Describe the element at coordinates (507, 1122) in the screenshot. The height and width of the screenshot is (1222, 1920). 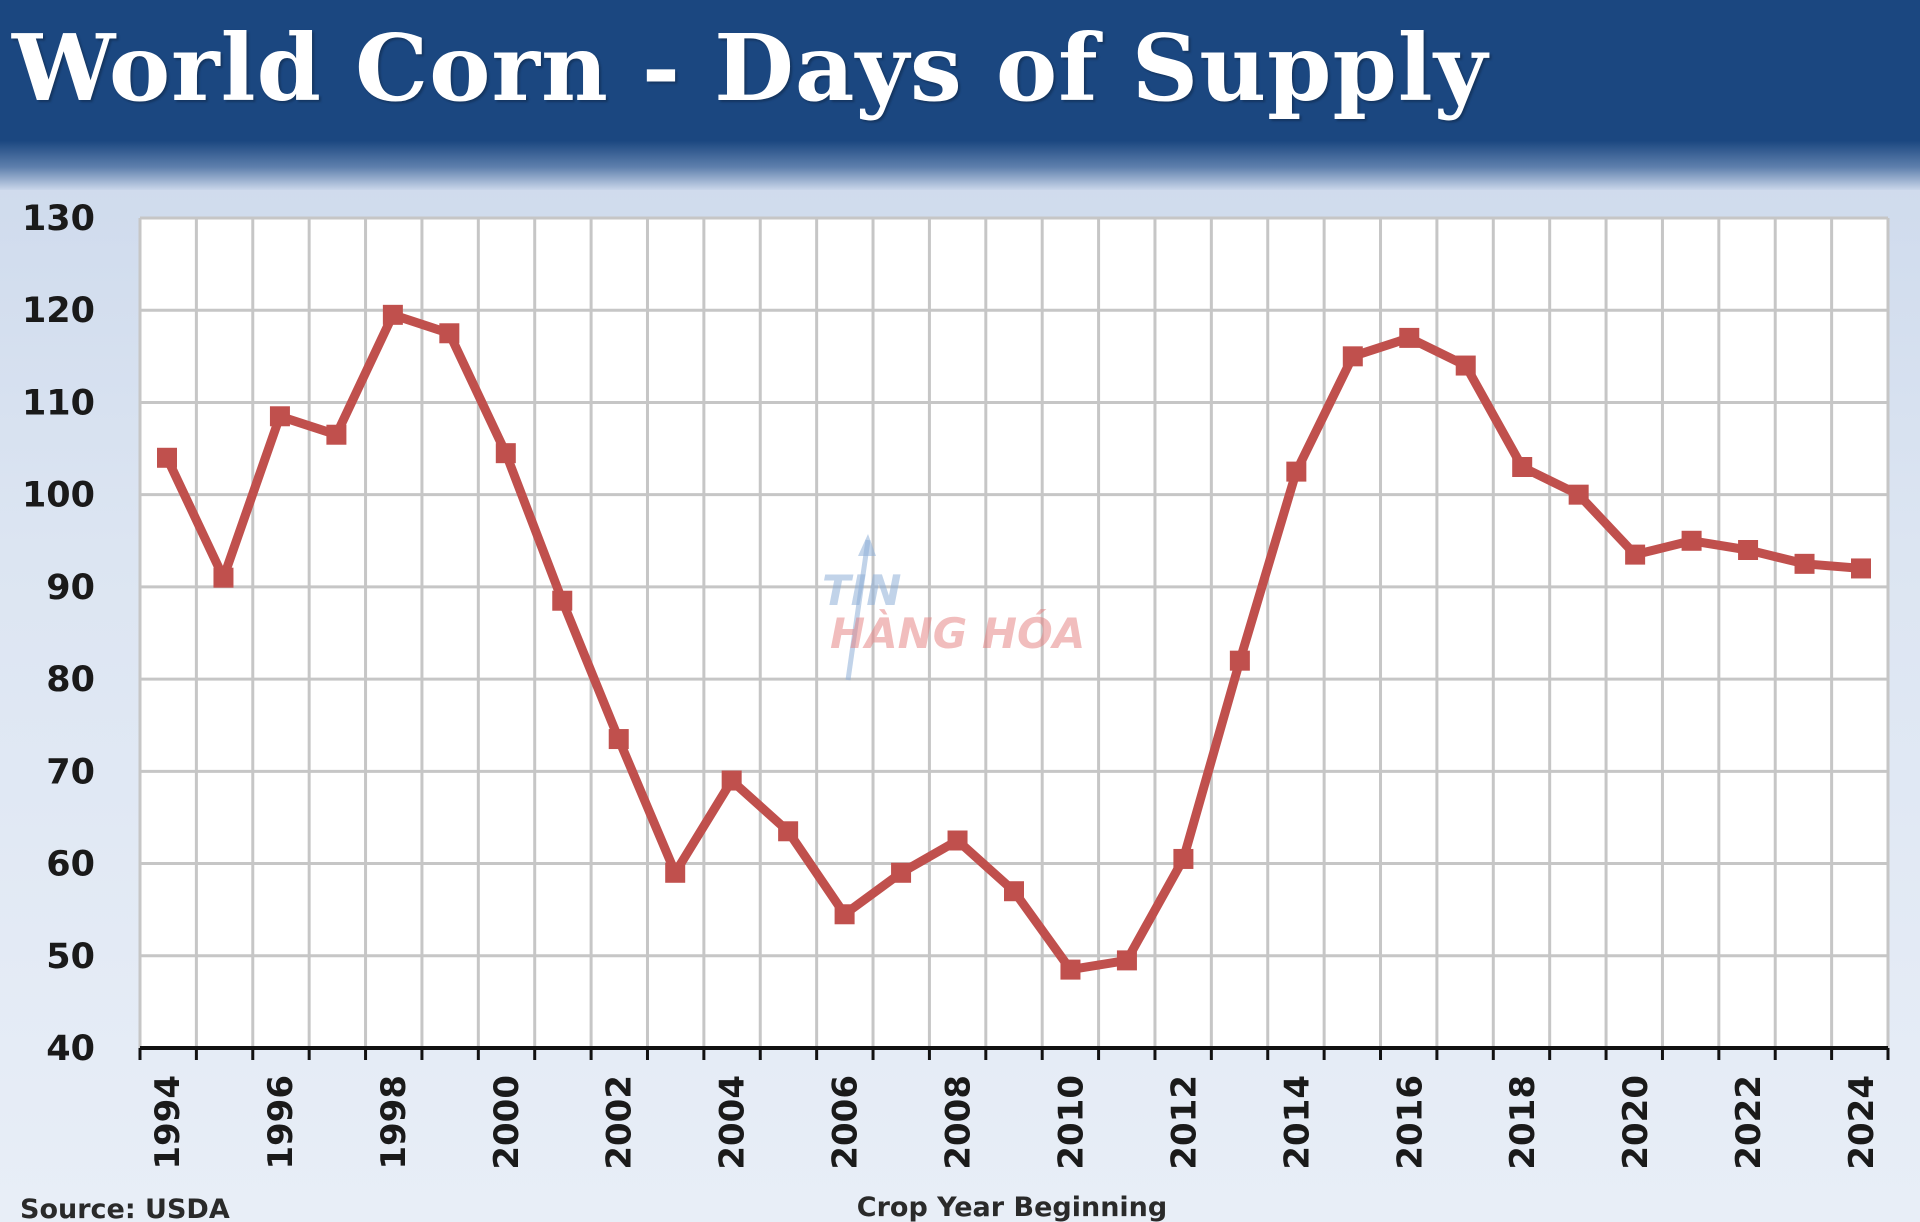
I see `x-tick-label: 2000` at that location.